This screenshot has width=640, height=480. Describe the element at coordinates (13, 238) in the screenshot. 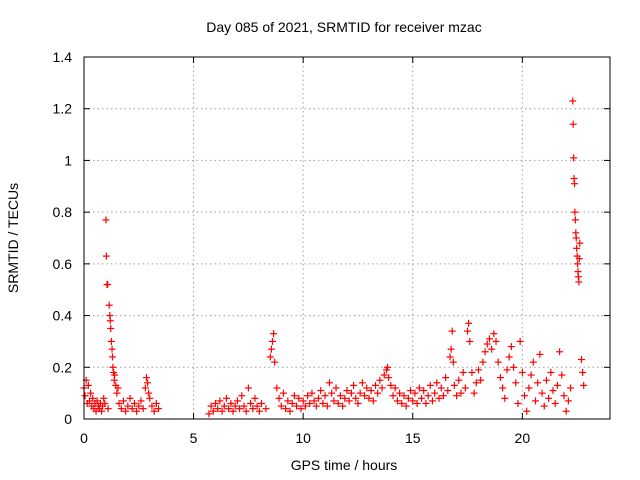

I see `y-axis-title: SRMTID / TECUs` at that location.